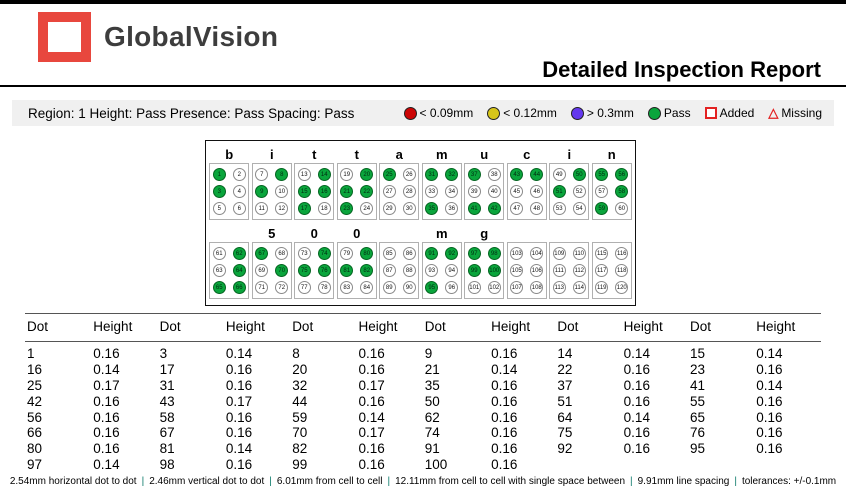  I want to click on braille-dot-flat: 4, so click(239, 191).